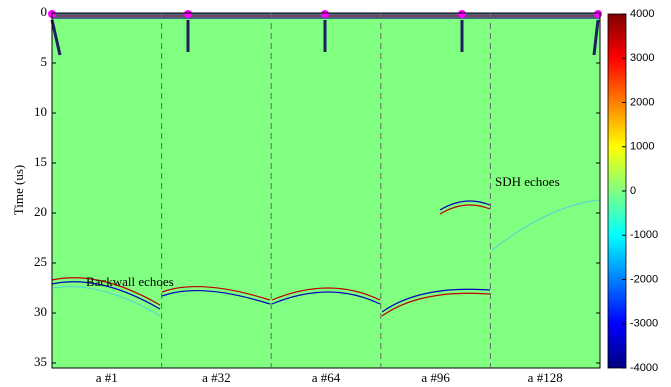 This screenshot has width=671, height=387. I want to click on colorbar-tick-label: 0, so click(633, 191).